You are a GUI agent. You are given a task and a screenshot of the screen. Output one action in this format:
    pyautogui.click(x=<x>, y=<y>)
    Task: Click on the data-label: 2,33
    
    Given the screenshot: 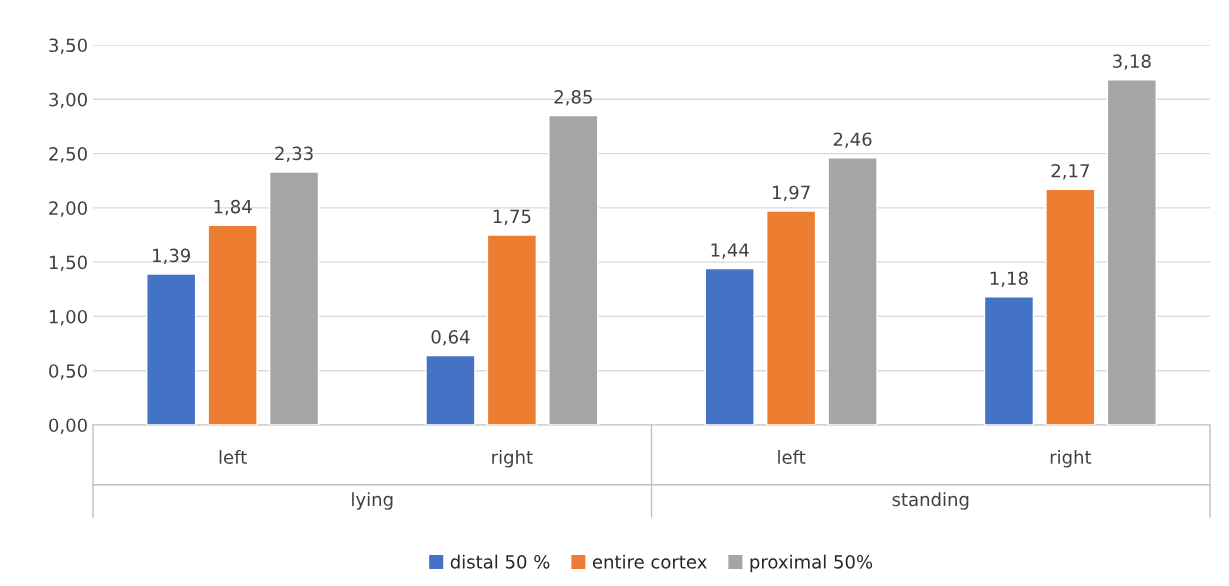 What is the action you would take?
    pyautogui.click(x=294, y=154)
    